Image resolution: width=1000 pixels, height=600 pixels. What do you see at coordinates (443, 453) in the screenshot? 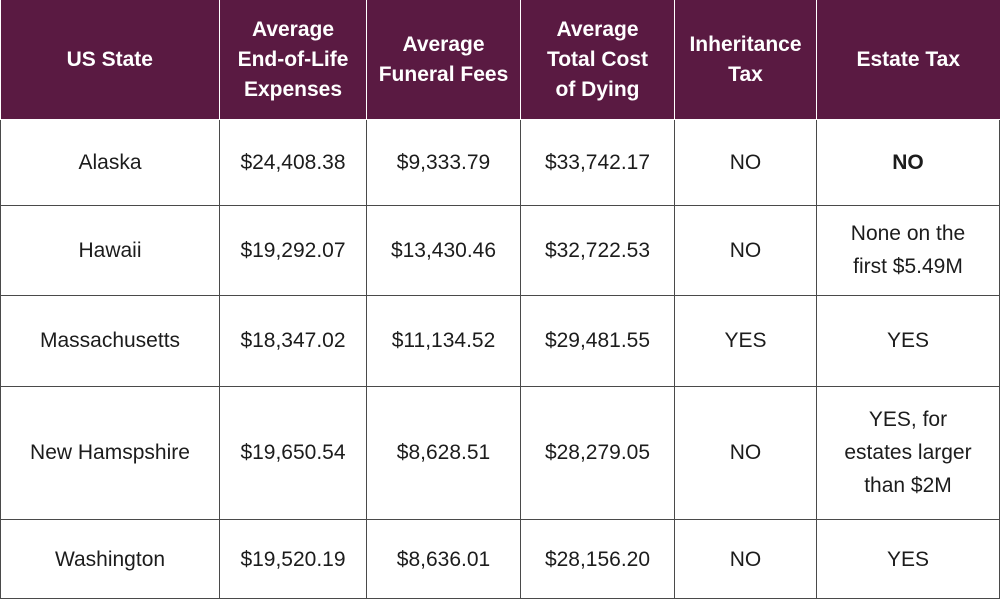
I see `cell-funeral: $8,628.51` at bounding box center [443, 453].